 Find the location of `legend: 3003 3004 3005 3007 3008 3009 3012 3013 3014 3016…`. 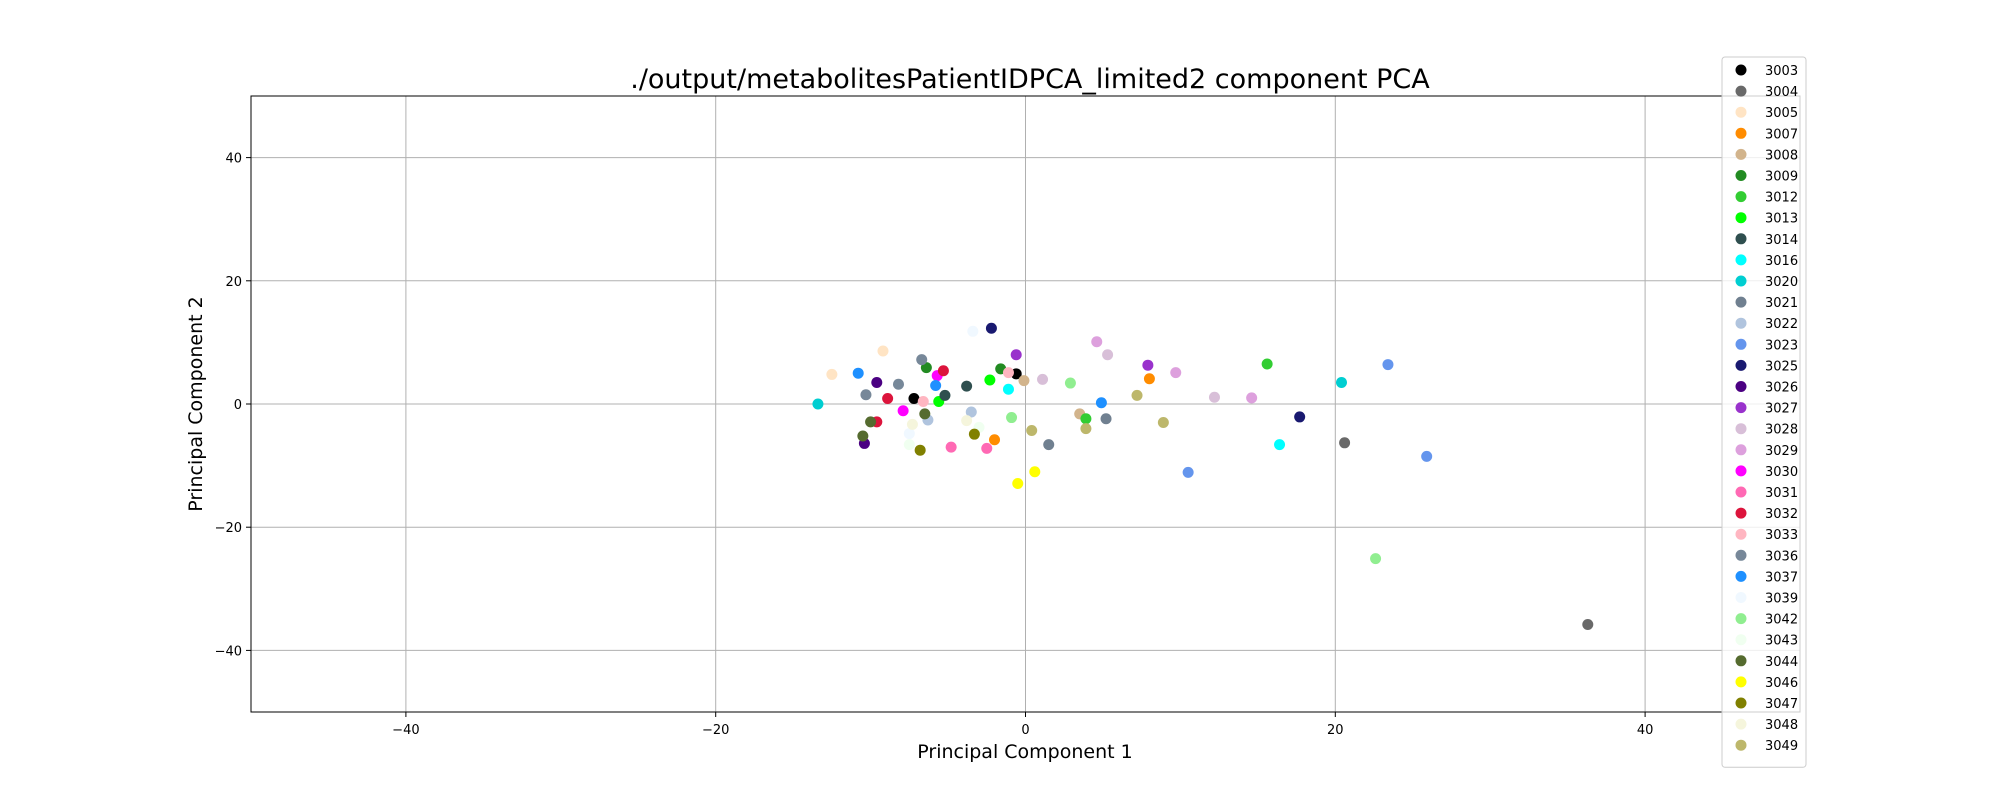

legend: 3003 3004 3005 3007 3008 3009 3012 3013 3014 3016… is located at coordinates (1764, 412).